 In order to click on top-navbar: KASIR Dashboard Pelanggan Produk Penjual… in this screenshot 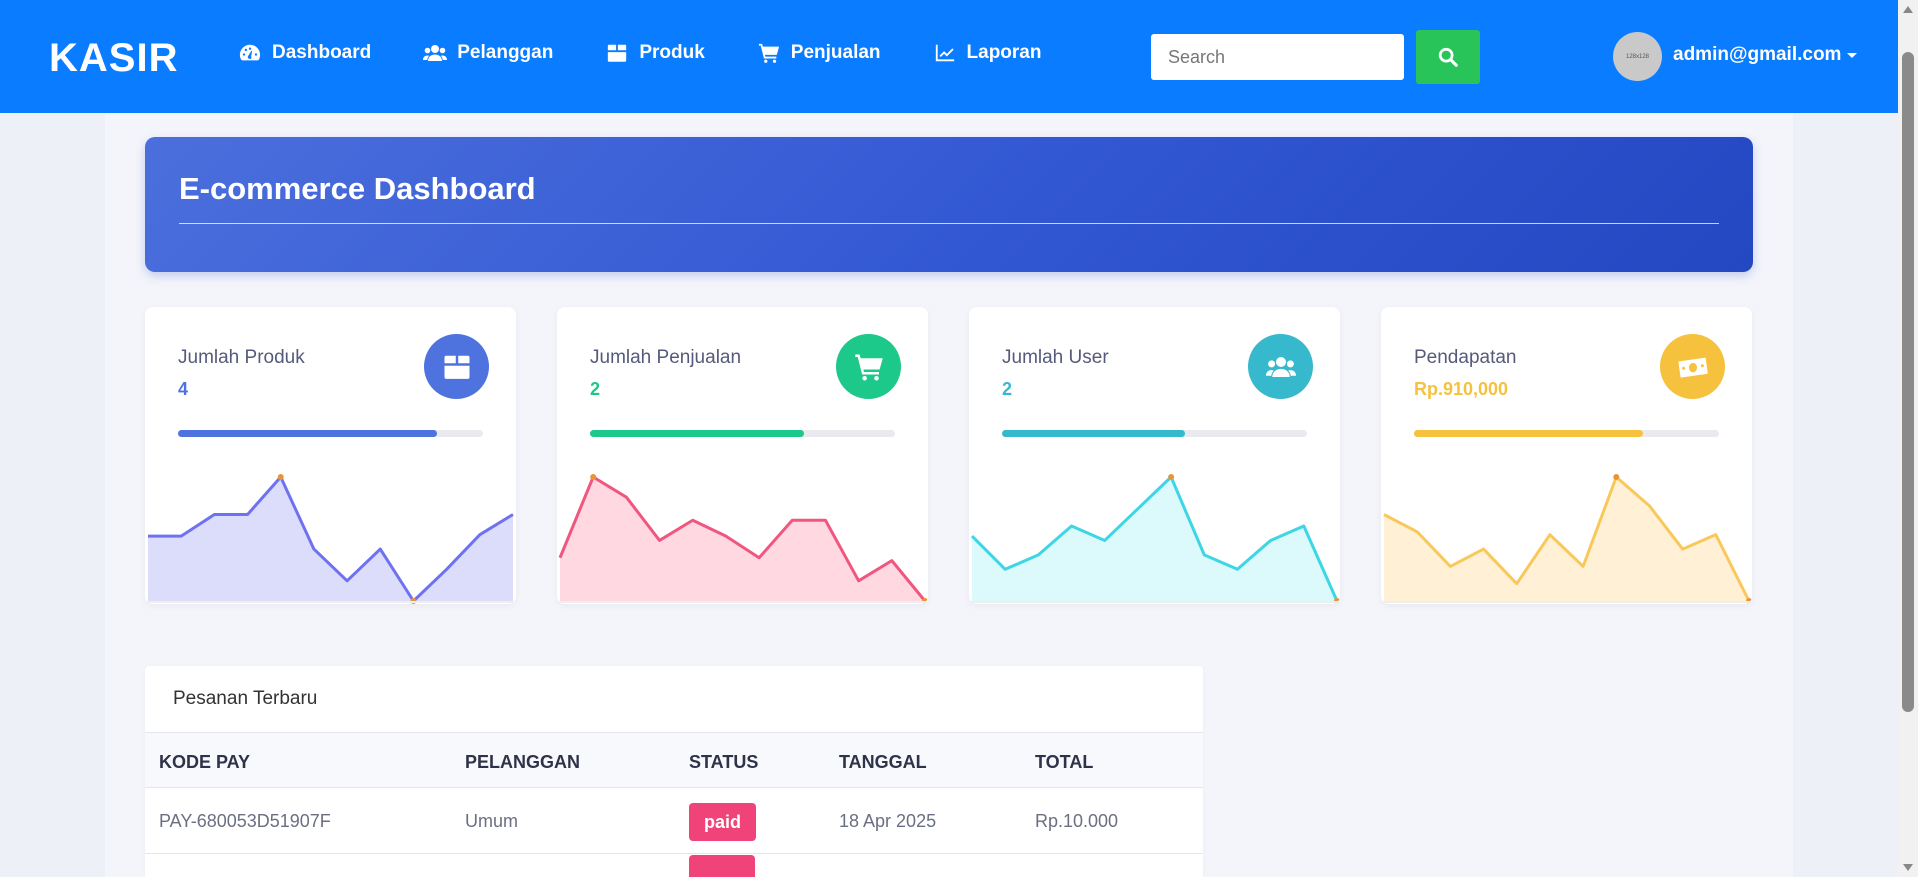, I will do `click(949, 56)`.